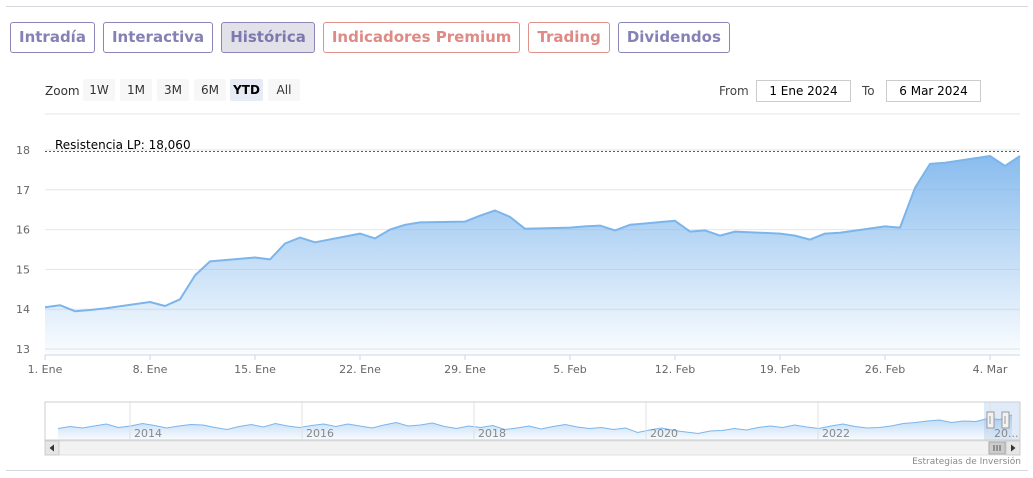  Describe the element at coordinates (780, 369) in the screenshot. I see `x-tick-label: 19. Feb` at that location.